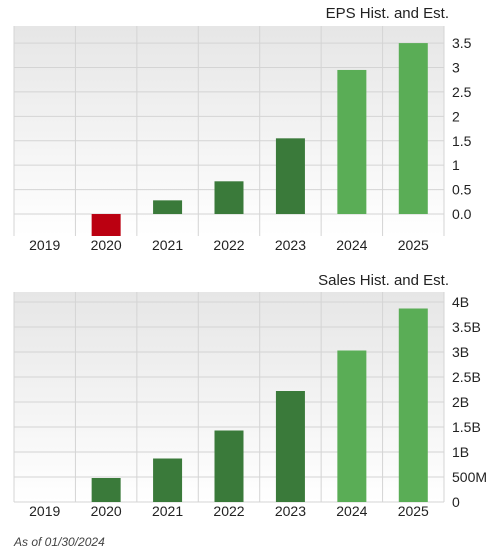  Describe the element at coordinates (456, 116) in the screenshot. I see `eps-y-tick-label: 2` at that location.